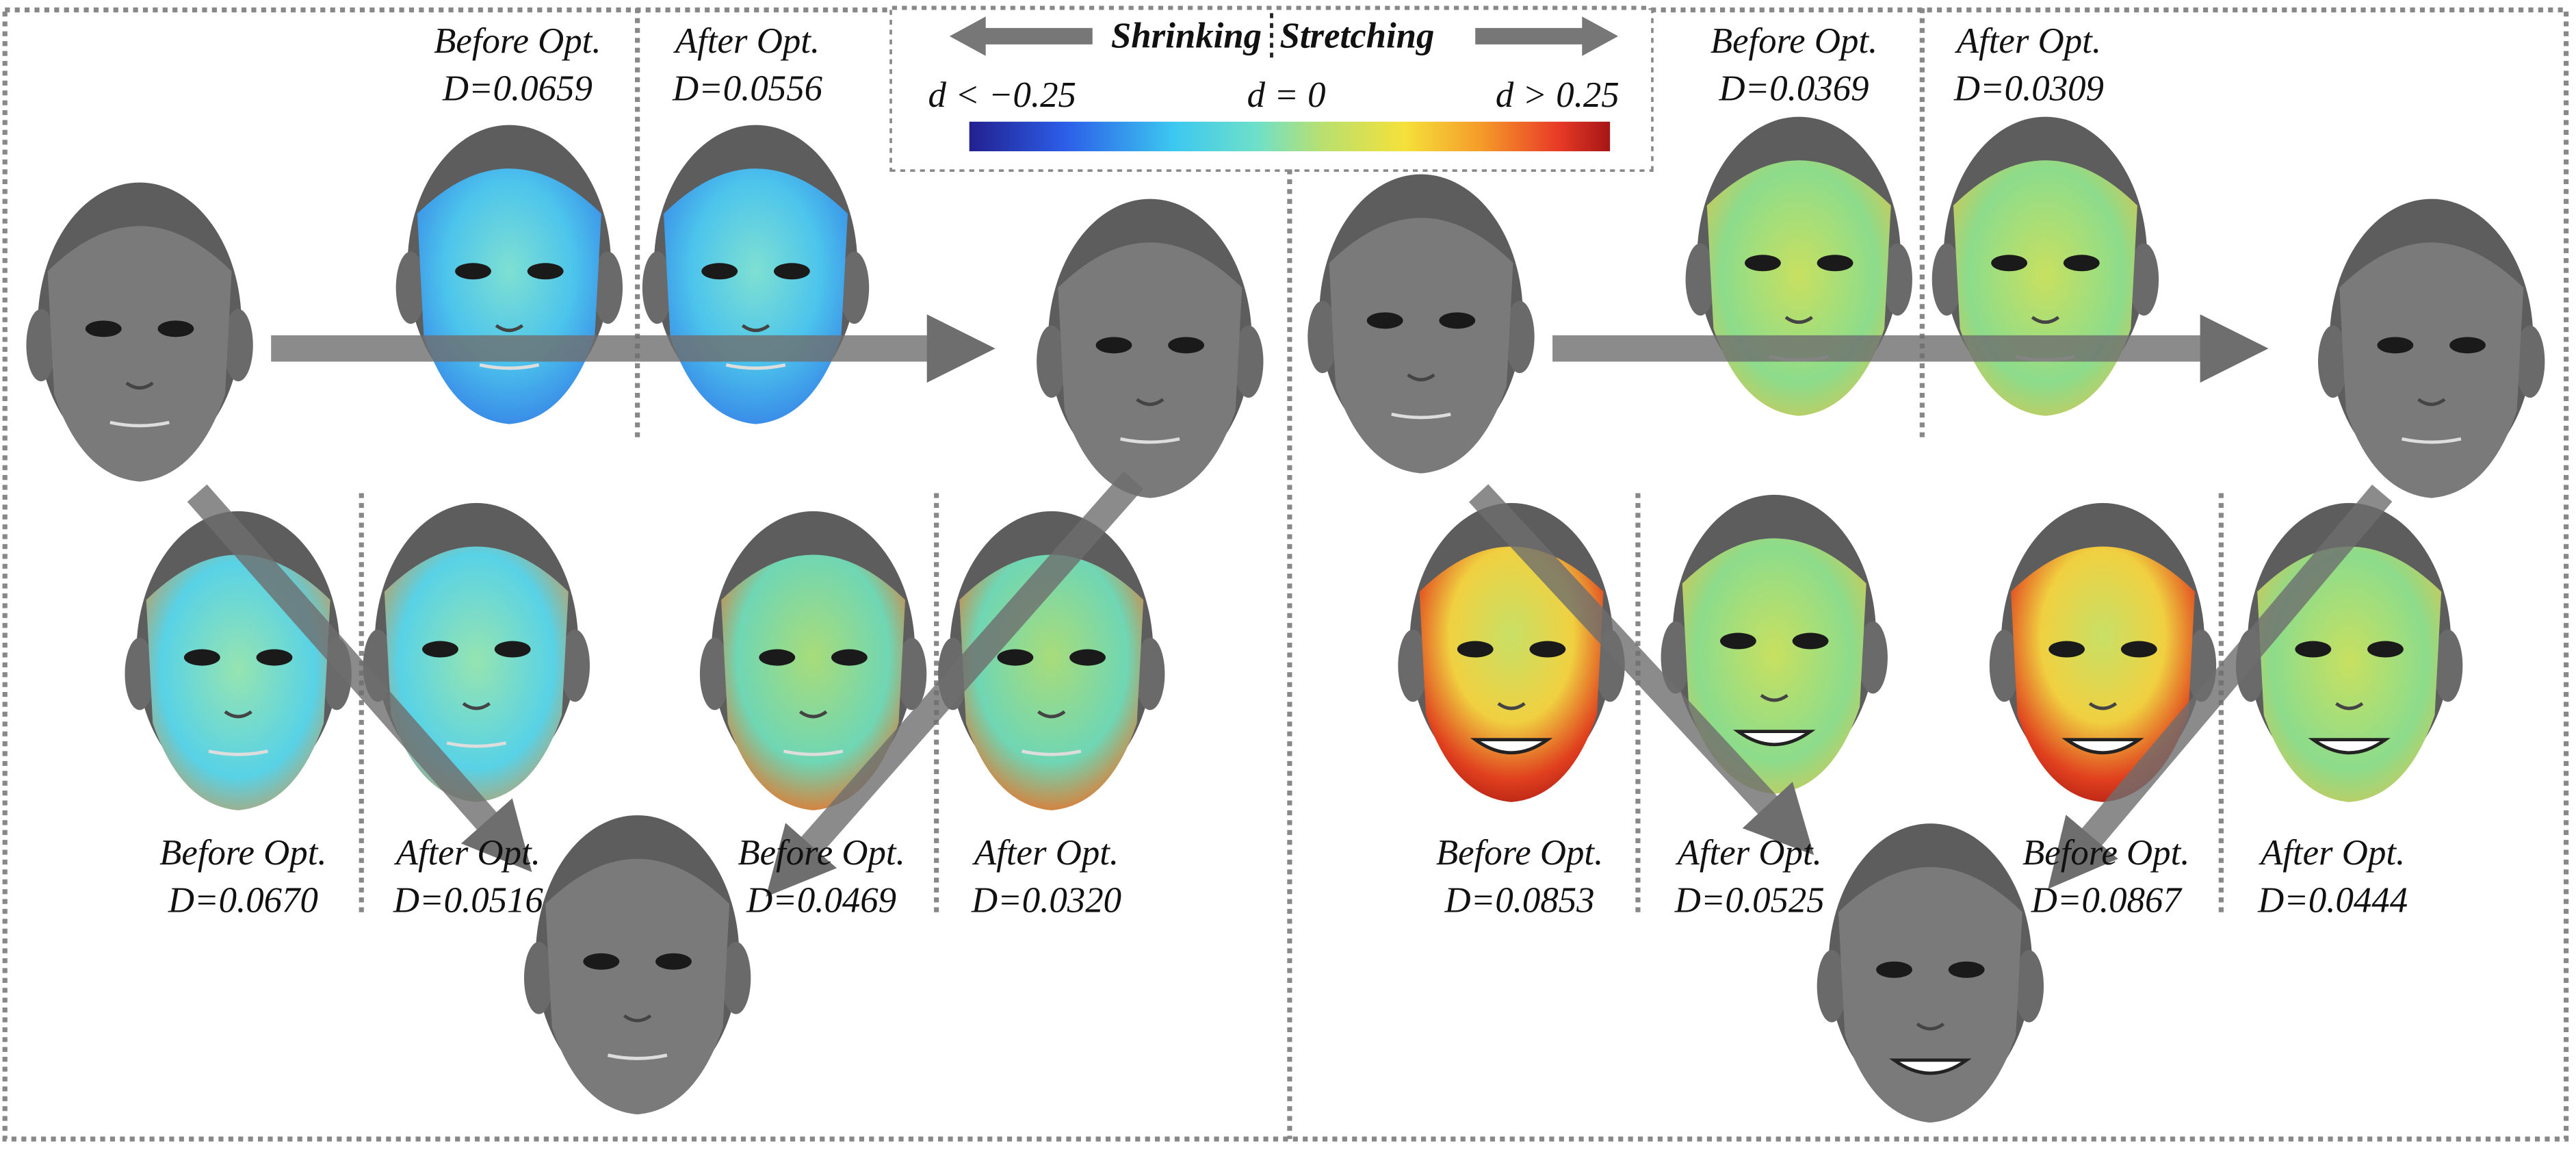  Describe the element at coordinates (1002, 95) in the screenshot. I see `min-label: d < −0.25` at that location.